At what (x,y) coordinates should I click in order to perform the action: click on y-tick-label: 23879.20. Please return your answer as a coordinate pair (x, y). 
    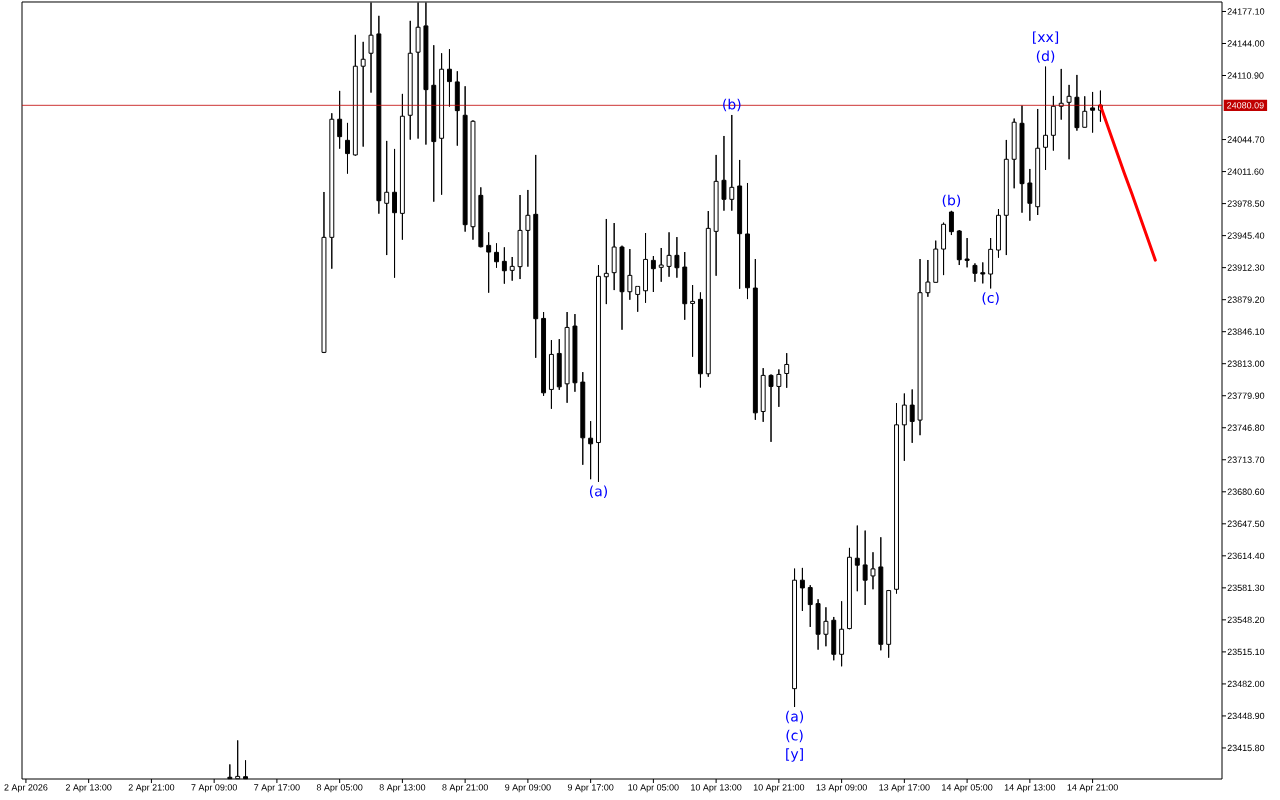
    Looking at the image, I should click on (1246, 299).